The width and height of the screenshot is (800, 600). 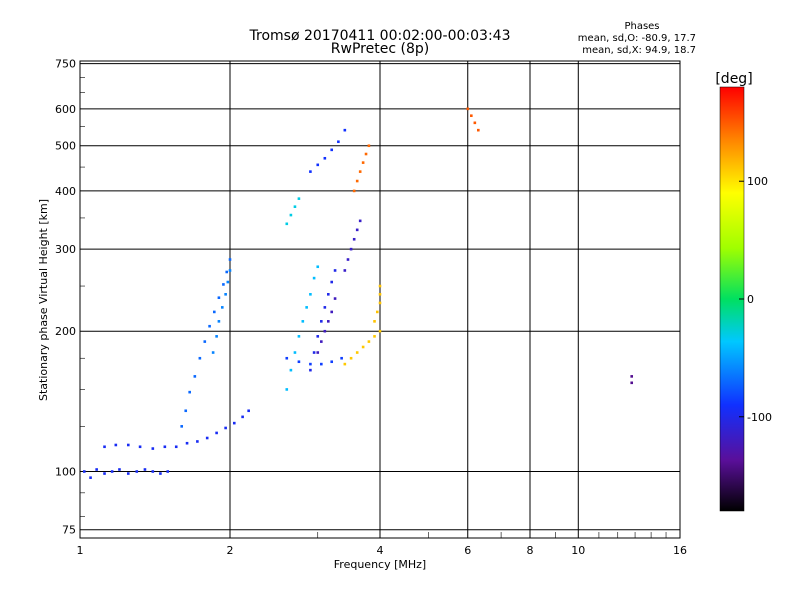 I want to click on y-tick-label: 75, so click(x=69, y=530).